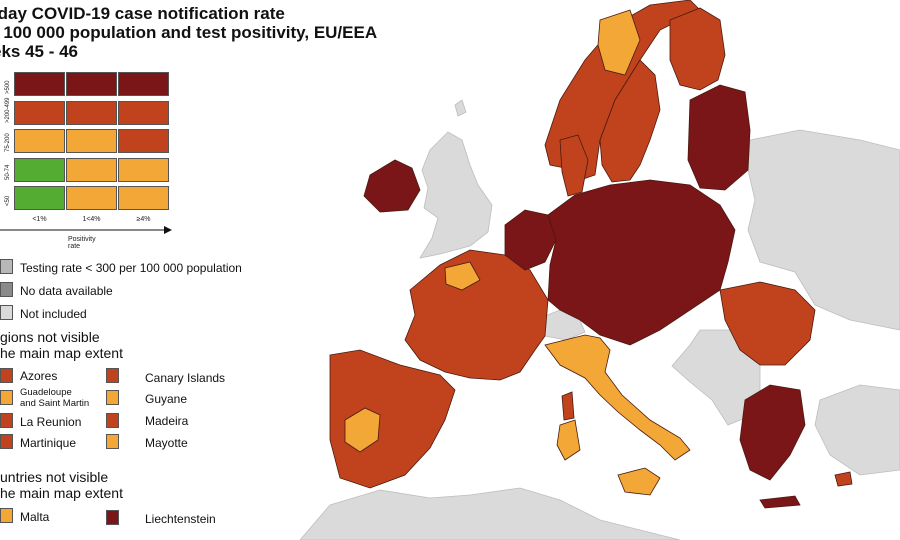  What do you see at coordinates (91, 198) in the screenshot?
I see `matrix-cell-r4-c1` at bounding box center [91, 198].